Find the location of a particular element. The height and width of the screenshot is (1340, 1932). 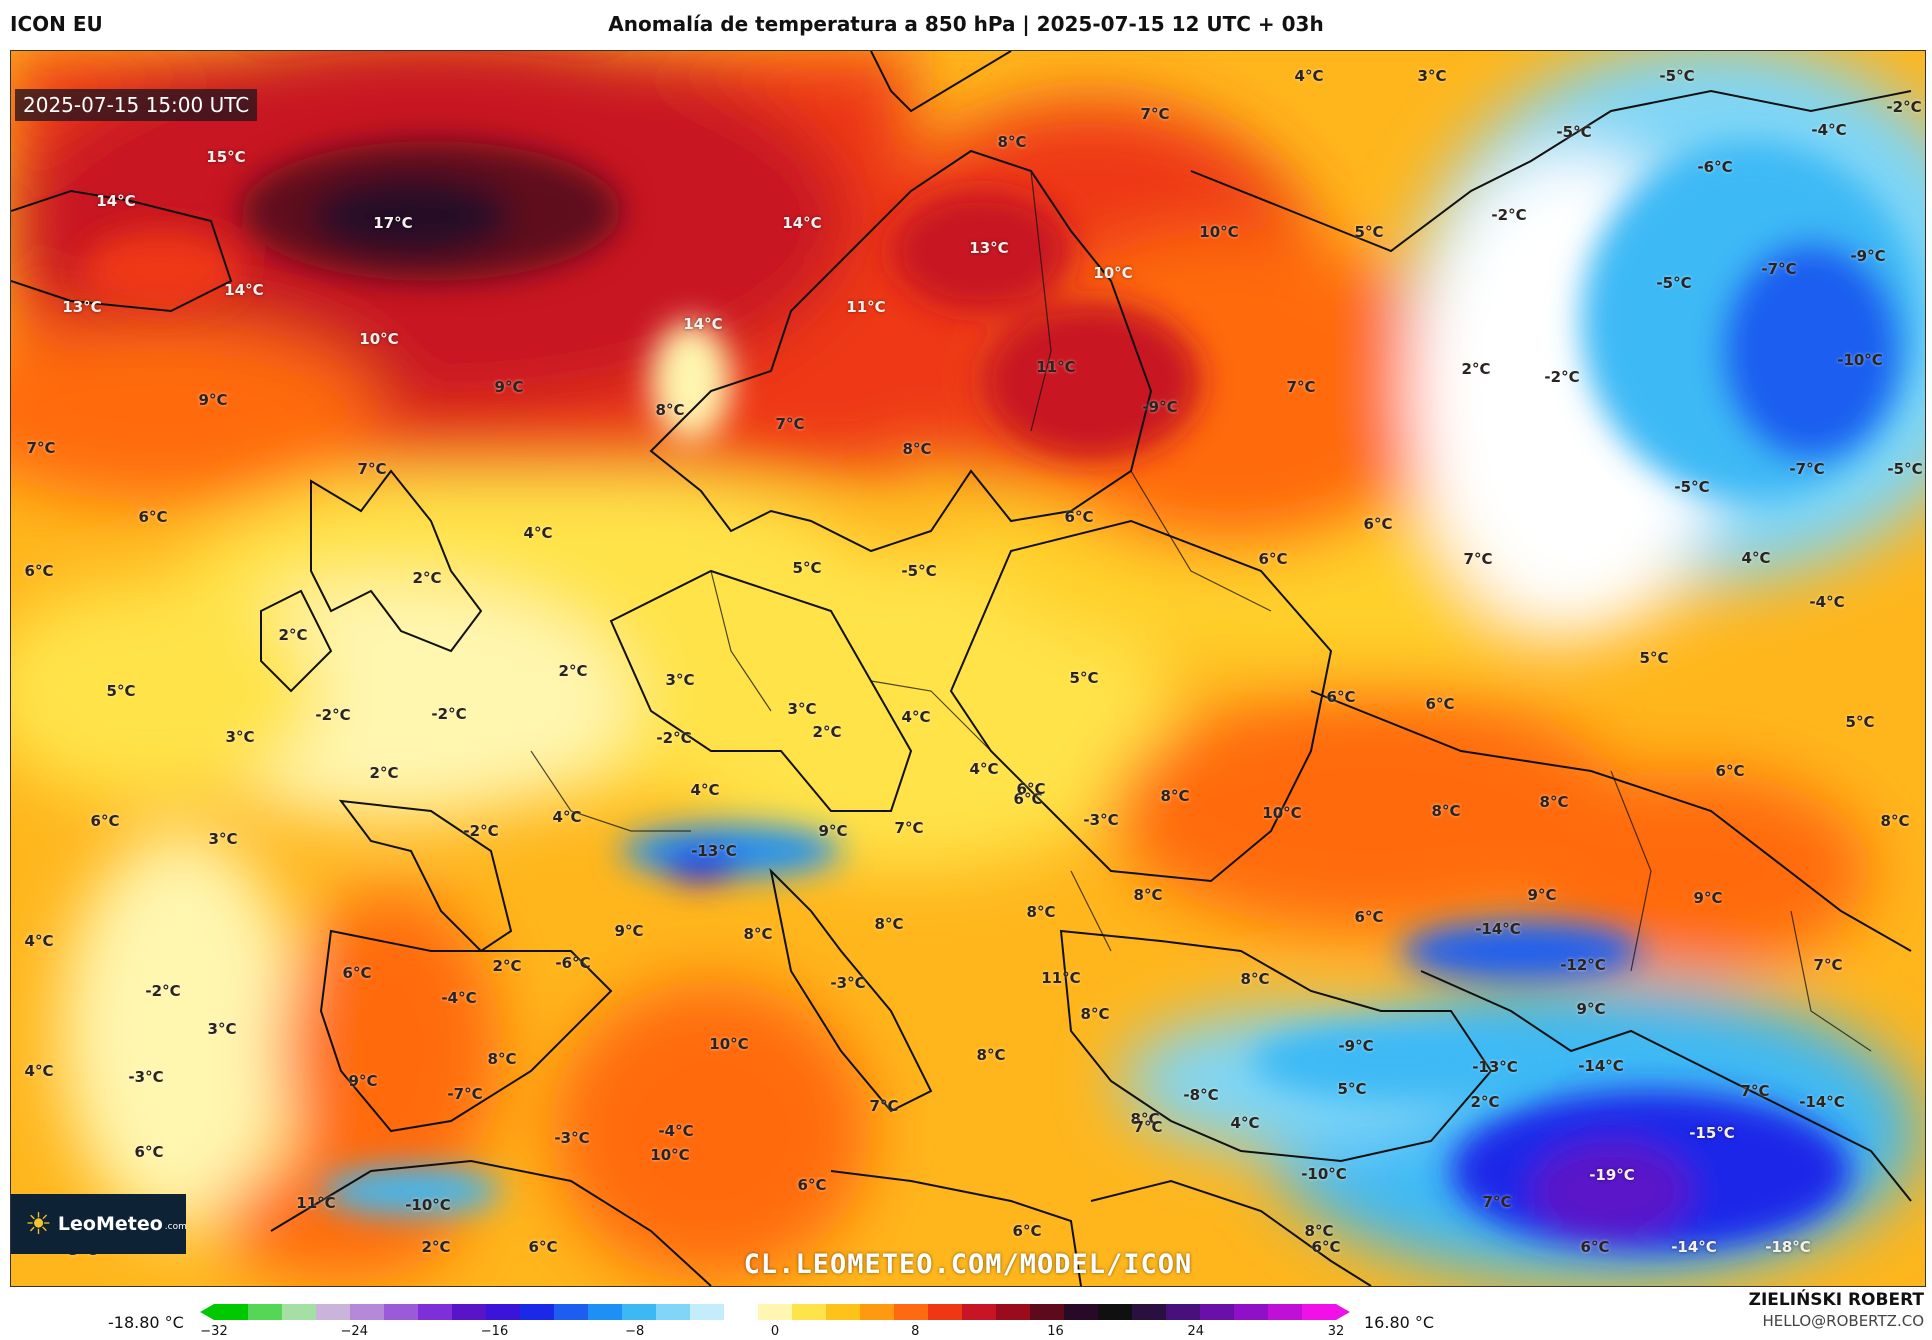

temperature-label: -4°C is located at coordinates (1827, 602).